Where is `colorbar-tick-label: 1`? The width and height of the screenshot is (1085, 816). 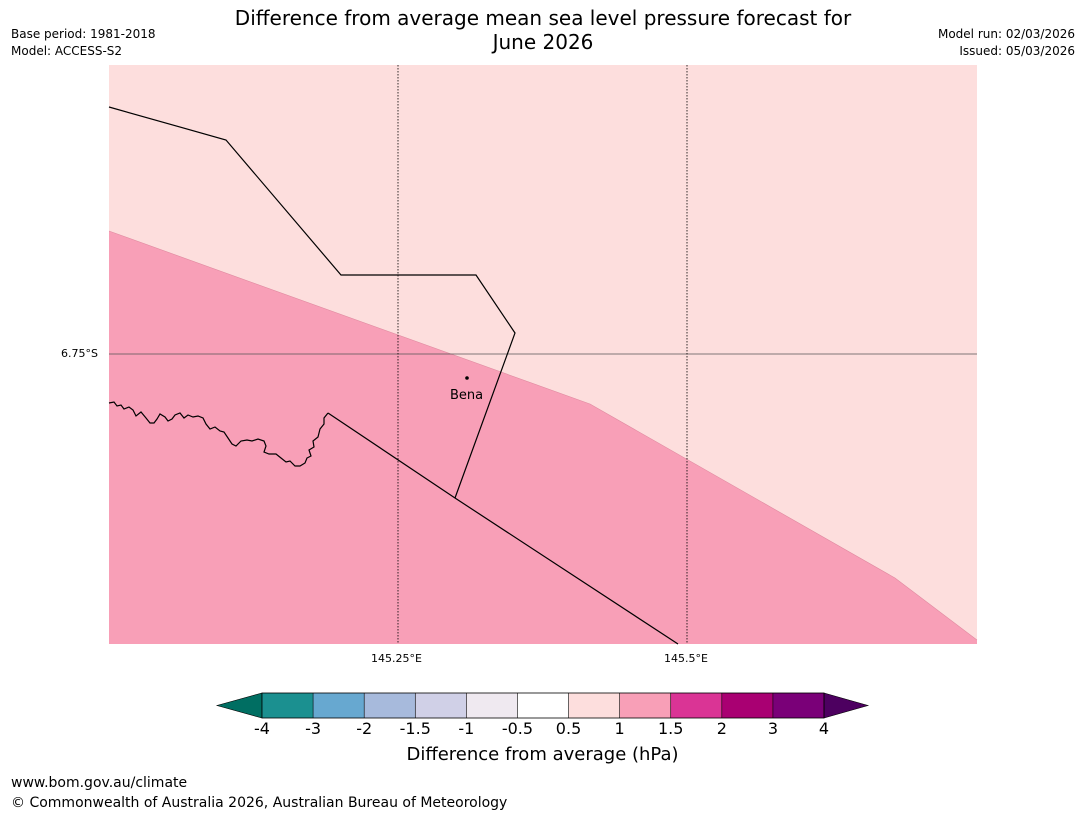
colorbar-tick-label: 1 is located at coordinates (619, 728).